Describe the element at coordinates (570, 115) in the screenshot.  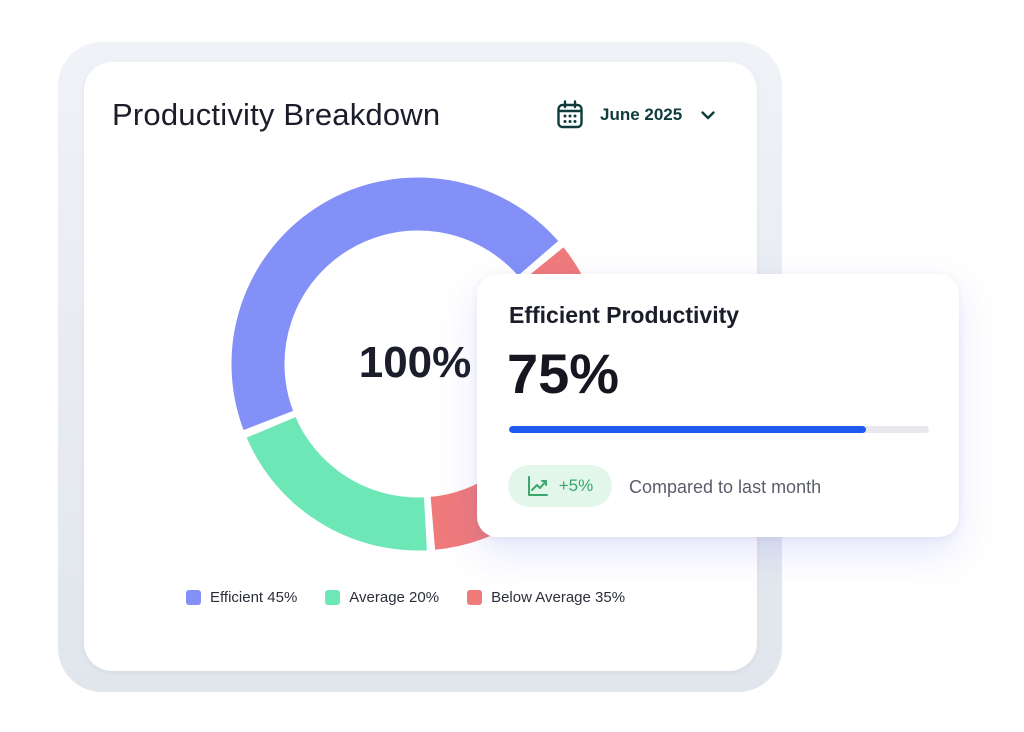
I see `calendar-icon` at that location.